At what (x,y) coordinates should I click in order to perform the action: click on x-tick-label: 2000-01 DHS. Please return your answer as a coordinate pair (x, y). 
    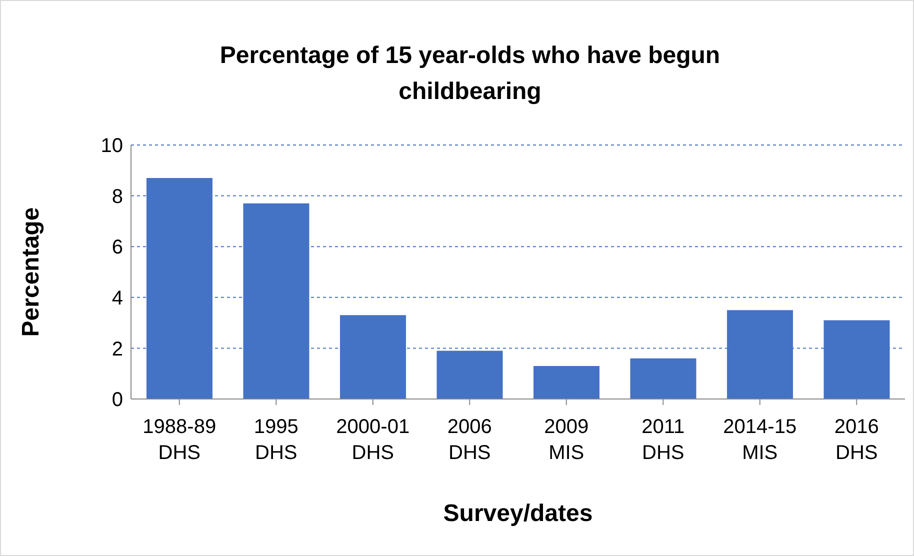
    Looking at the image, I should click on (373, 440).